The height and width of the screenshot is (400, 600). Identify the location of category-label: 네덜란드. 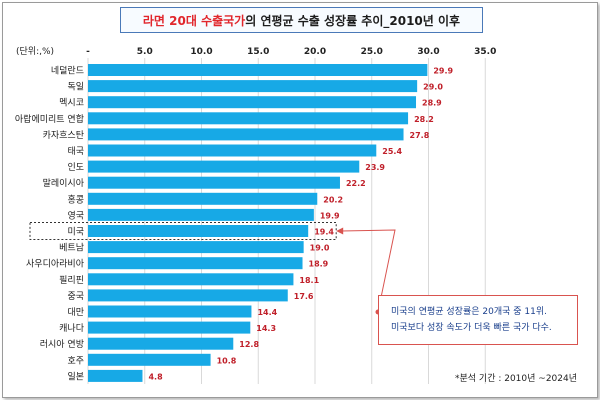
(67, 71).